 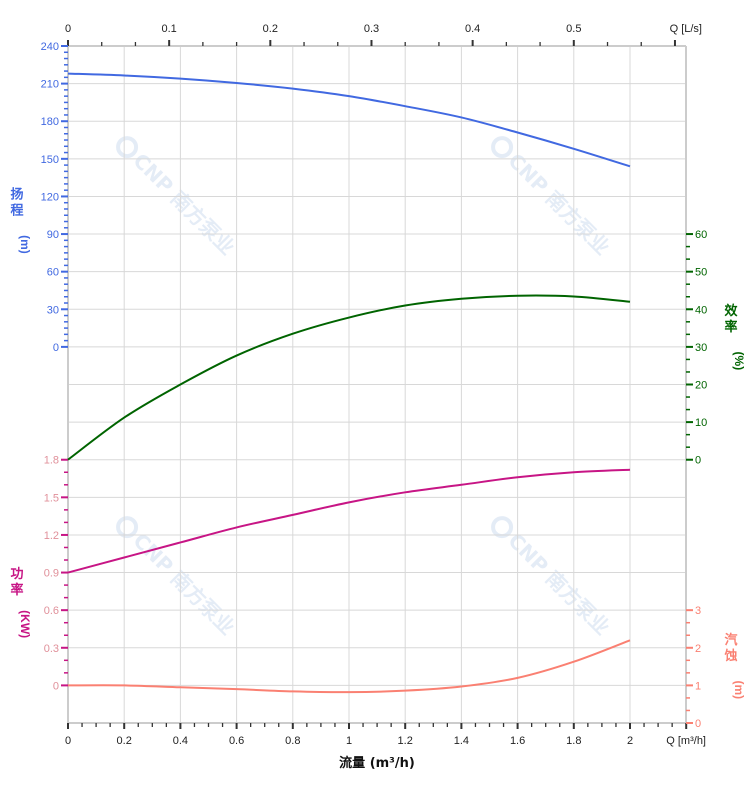 What do you see at coordinates (686, 29) in the screenshot?
I see `x-top-unit-label: Q [L/s]` at bounding box center [686, 29].